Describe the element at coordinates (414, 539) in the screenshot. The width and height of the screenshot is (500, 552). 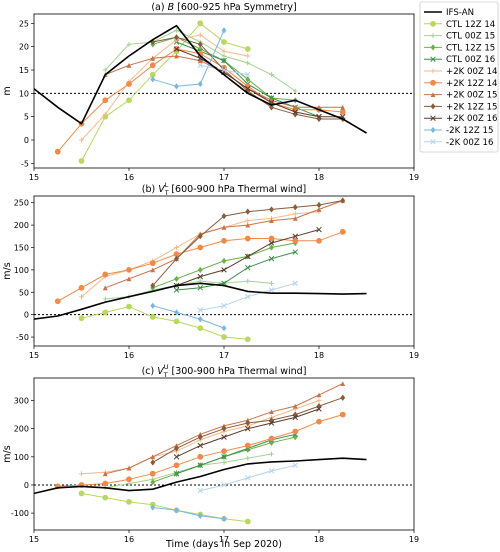
I see `x-tick-label: 19` at that location.